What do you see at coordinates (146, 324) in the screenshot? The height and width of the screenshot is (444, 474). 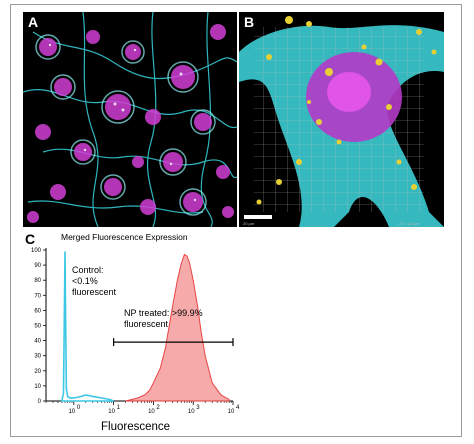 I see `treated-label-line-2: fluorescent` at bounding box center [146, 324].